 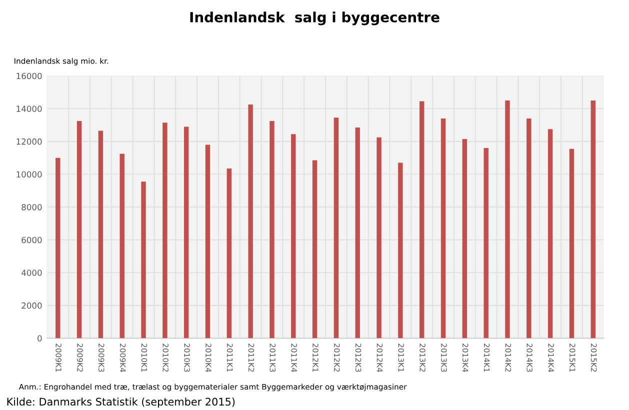 What do you see at coordinates (121, 403) in the screenshot?
I see `text: Kilde: Danmarks Statistik (september 2015)` at bounding box center [121, 403].